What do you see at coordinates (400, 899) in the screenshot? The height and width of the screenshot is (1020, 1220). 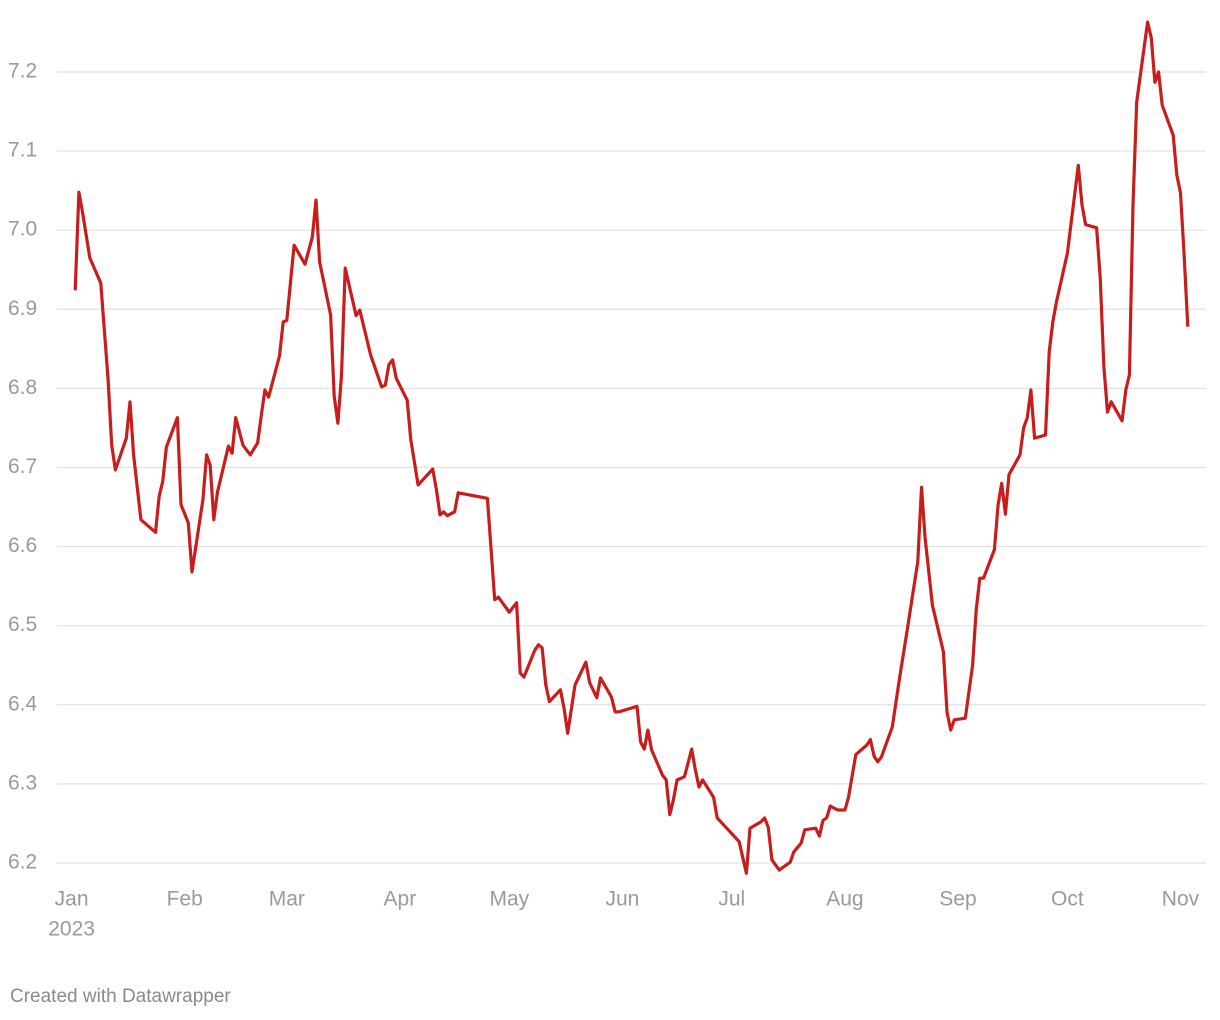 I see `x-tick-label: Apr` at bounding box center [400, 899].